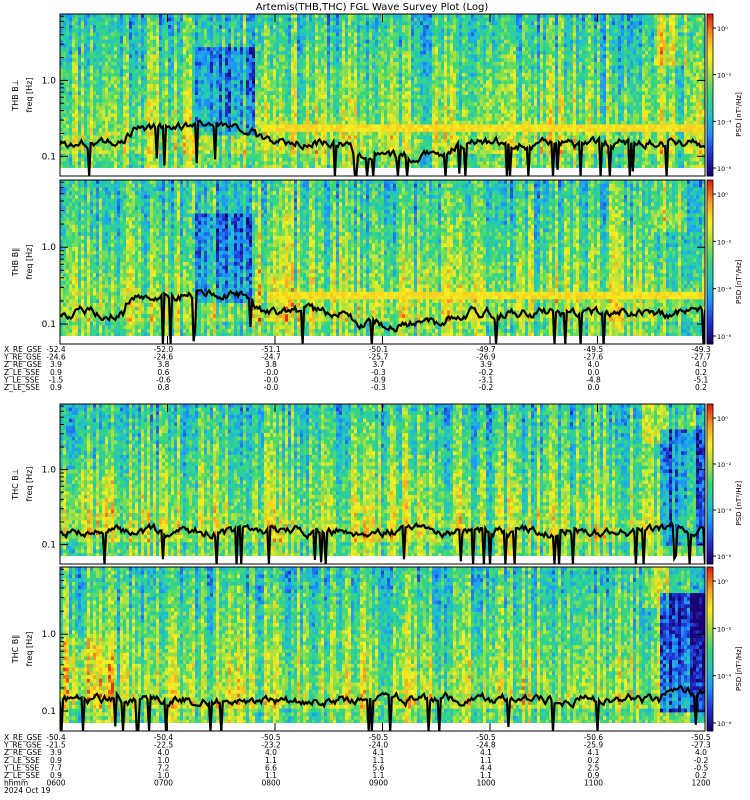 Image resolution: width=750 pixels, height=800 pixels. Describe the element at coordinates (382, 707) in the screenshot. I see `frequency-trace-line` at that location.